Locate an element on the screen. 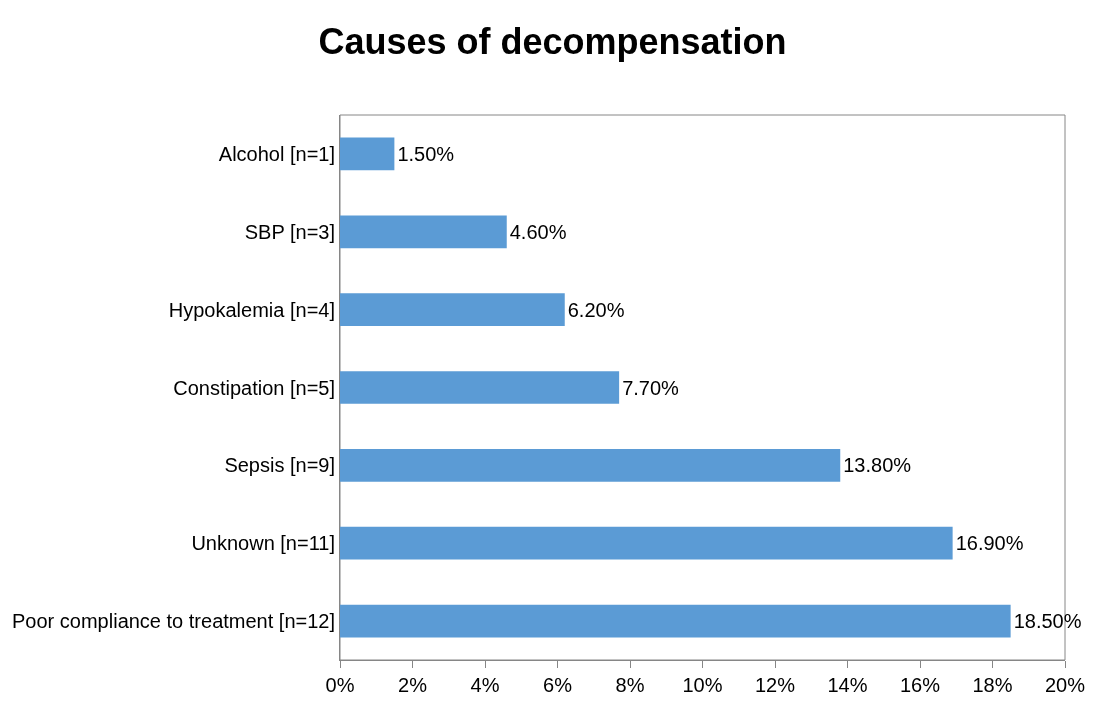 The height and width of the screenshot is (708, 1105). y-tick-label: Unknown [n=11] is located at coordinates (263, 543).